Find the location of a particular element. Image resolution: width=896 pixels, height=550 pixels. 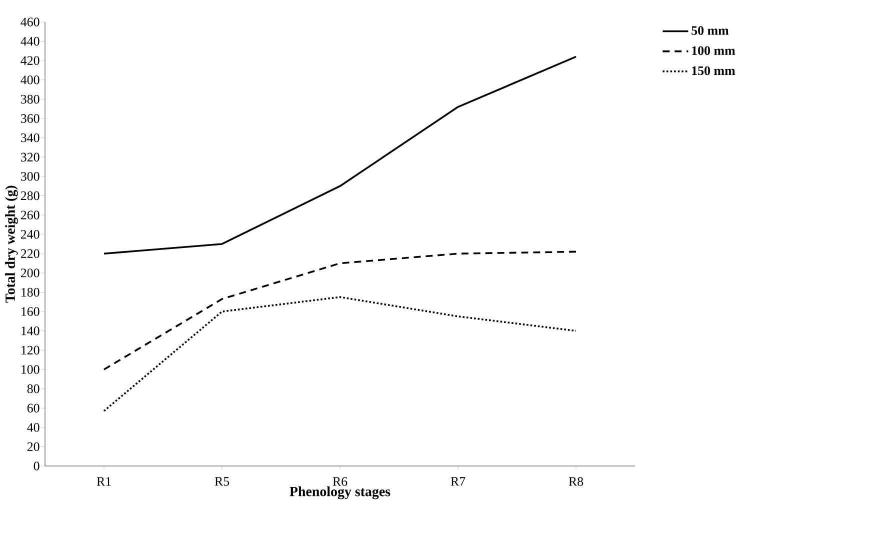

y-tick-label: 280 is located at coordinates (30, 195).